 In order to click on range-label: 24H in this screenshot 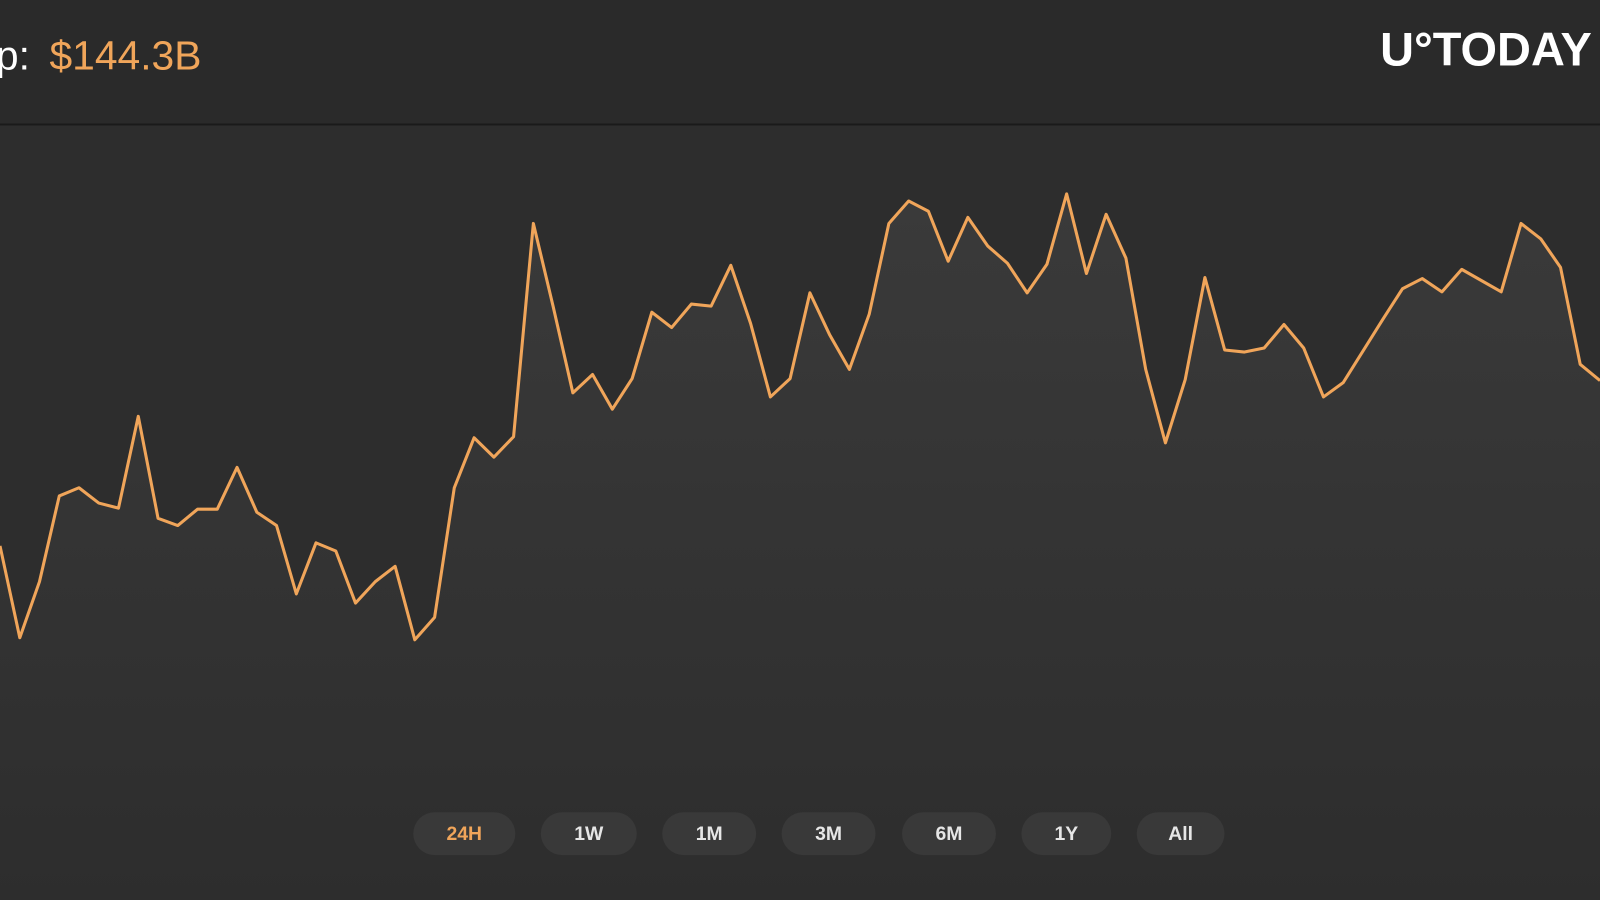, I will do `click(465, 834)`.